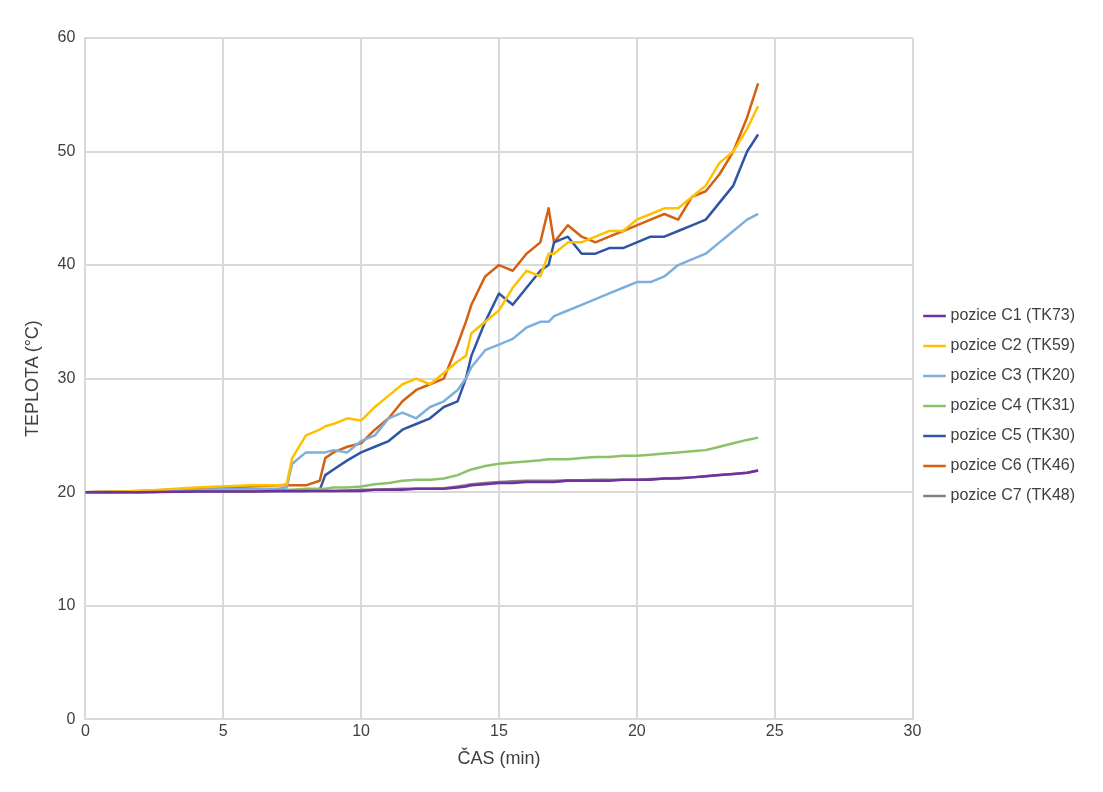  Describe the element at coordinates (71, 718) in the screenshot. I see `y-tick-label: 0` at that location.